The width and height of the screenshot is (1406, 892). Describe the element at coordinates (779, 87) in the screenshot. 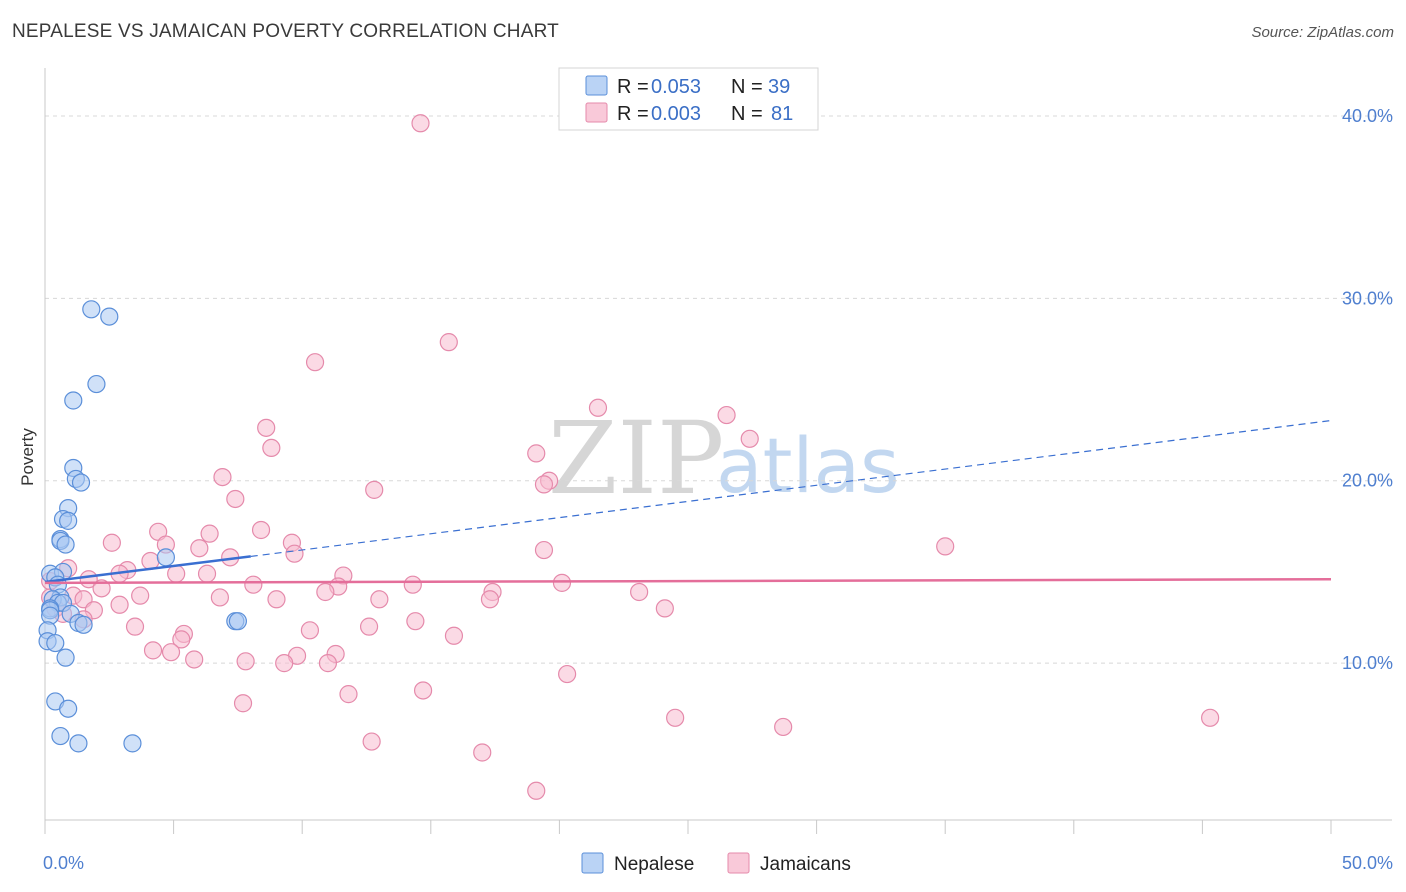

I see `legend-n-value-nepalese: 39` at that location.